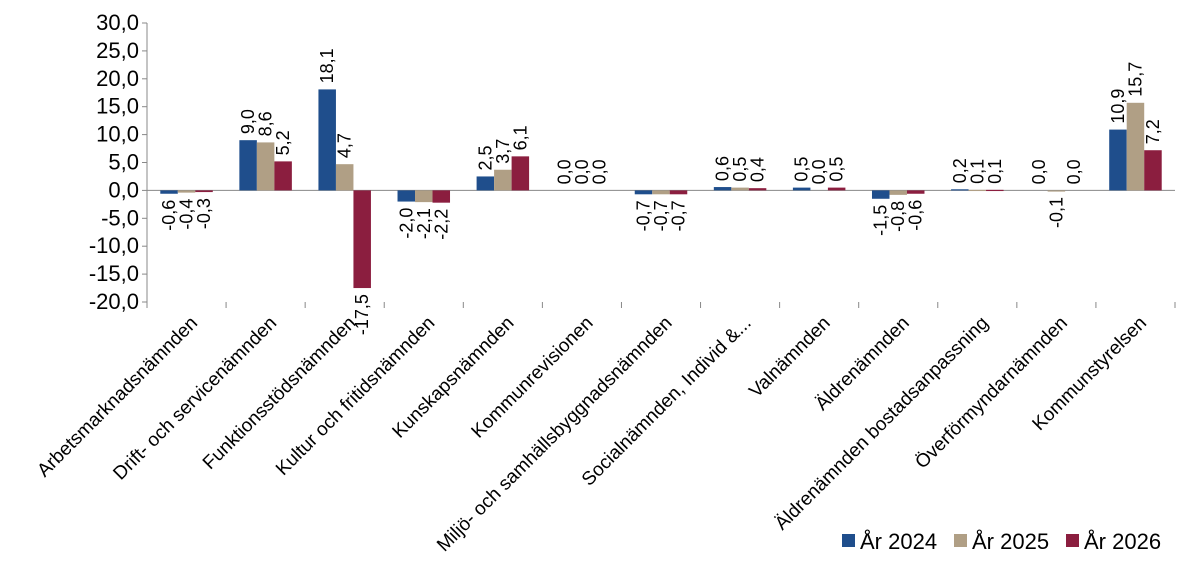  Describe the element at coordinates (117, 134) in the screenshot. I see `y-tick-label: 10,0` at that location.